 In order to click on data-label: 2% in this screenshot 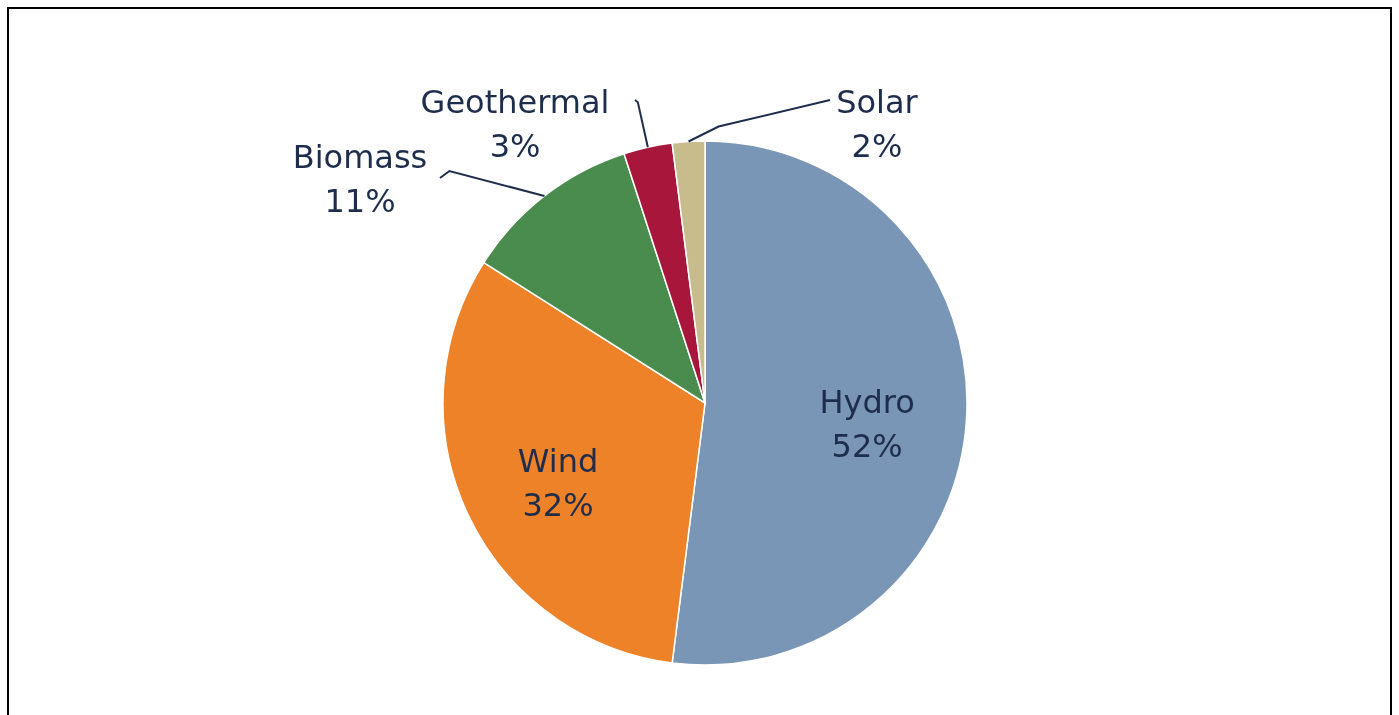, I will do `click(877, 146)`.